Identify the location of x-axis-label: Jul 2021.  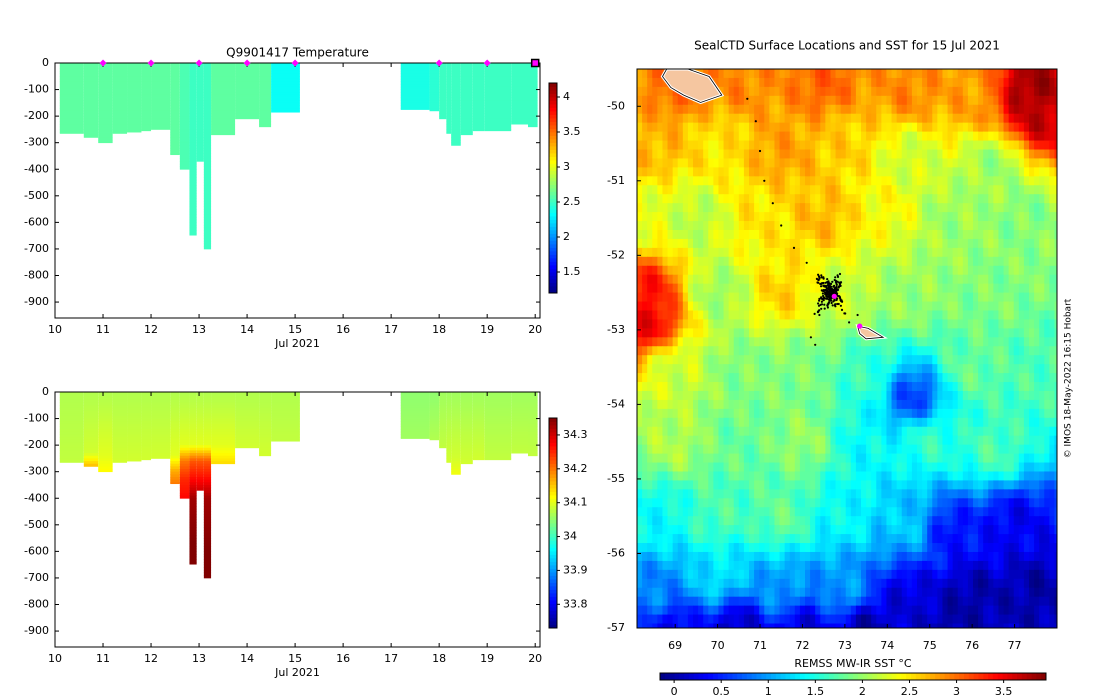
(297, 672).